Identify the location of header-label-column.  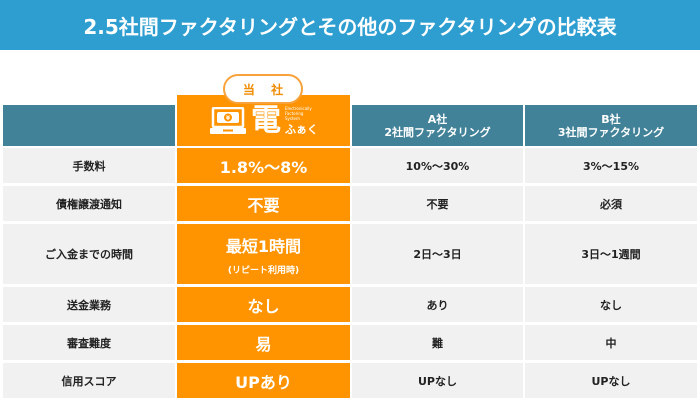
(89, 125).